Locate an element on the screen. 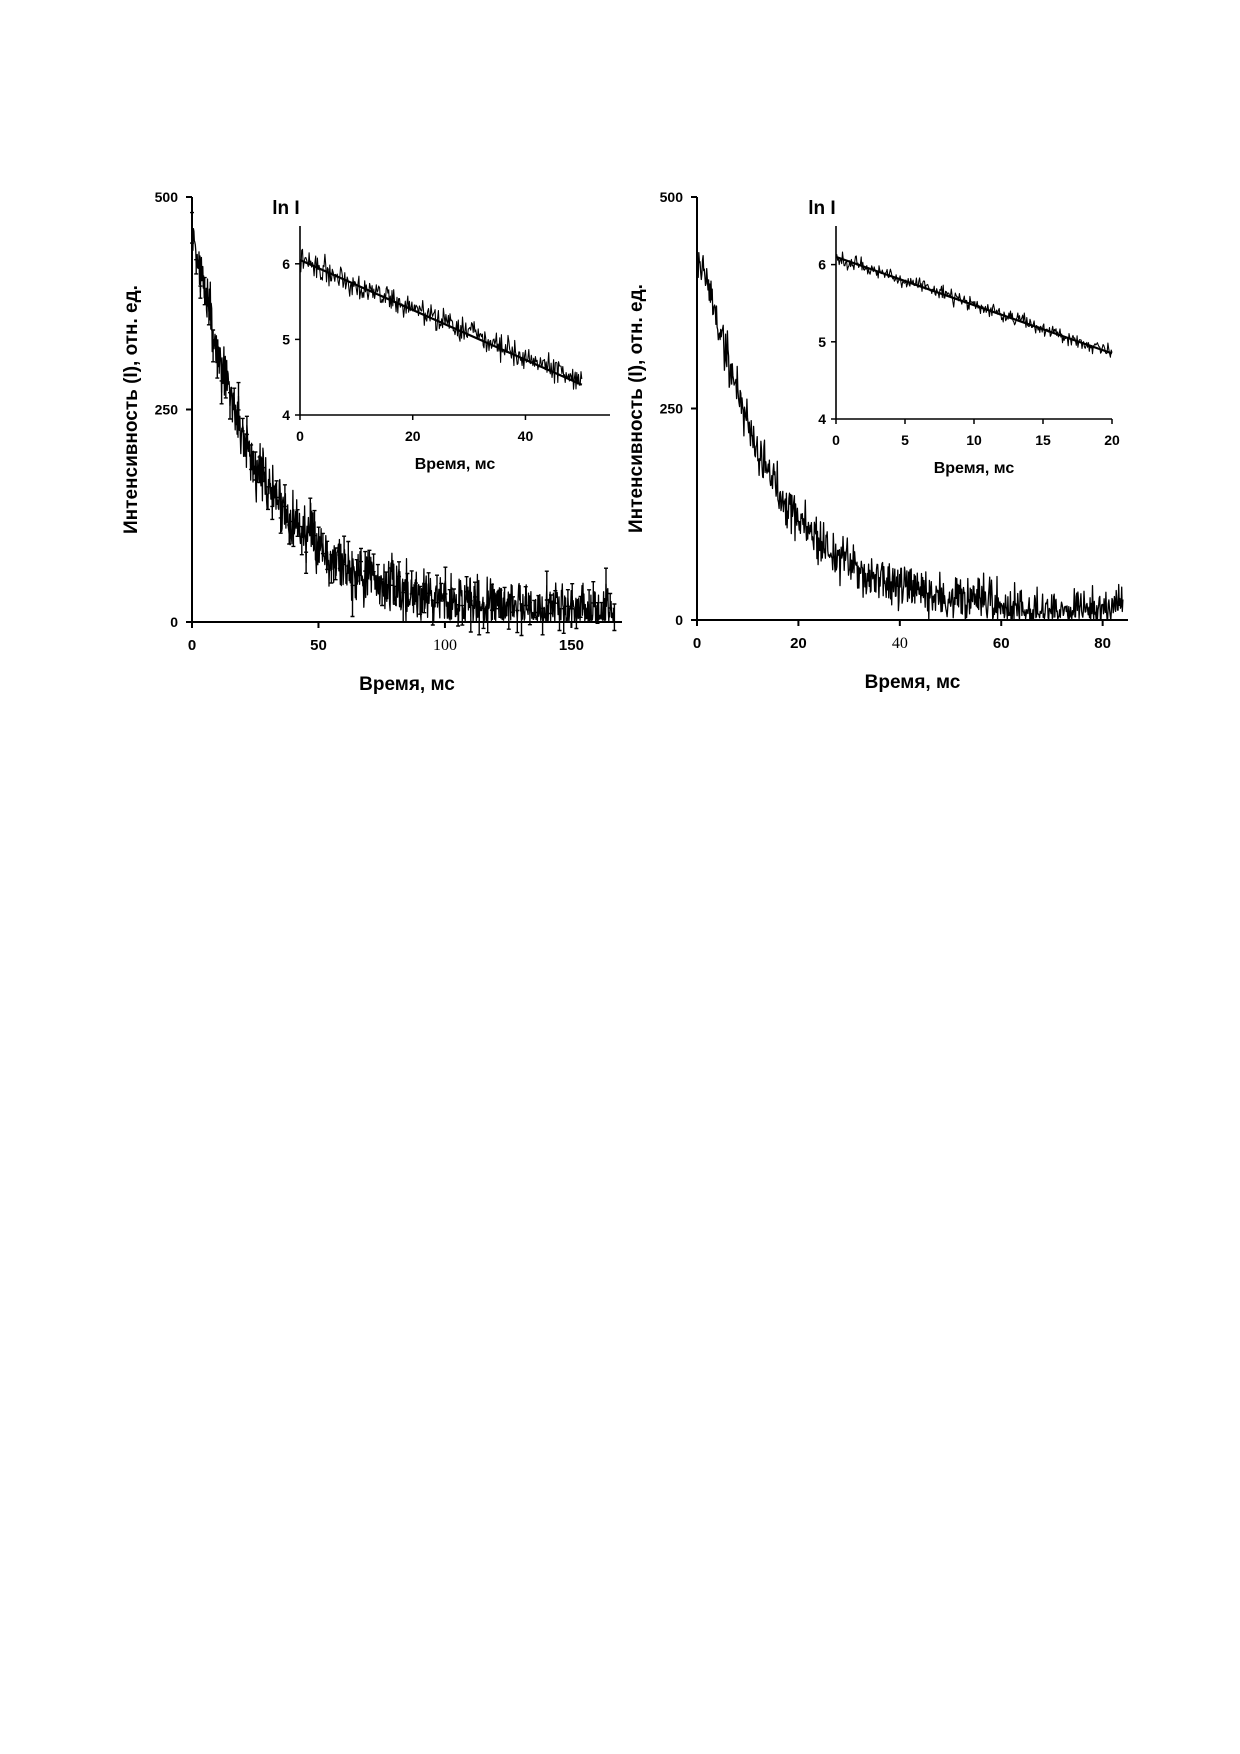  error-bars is located at coordinates (403, 424).